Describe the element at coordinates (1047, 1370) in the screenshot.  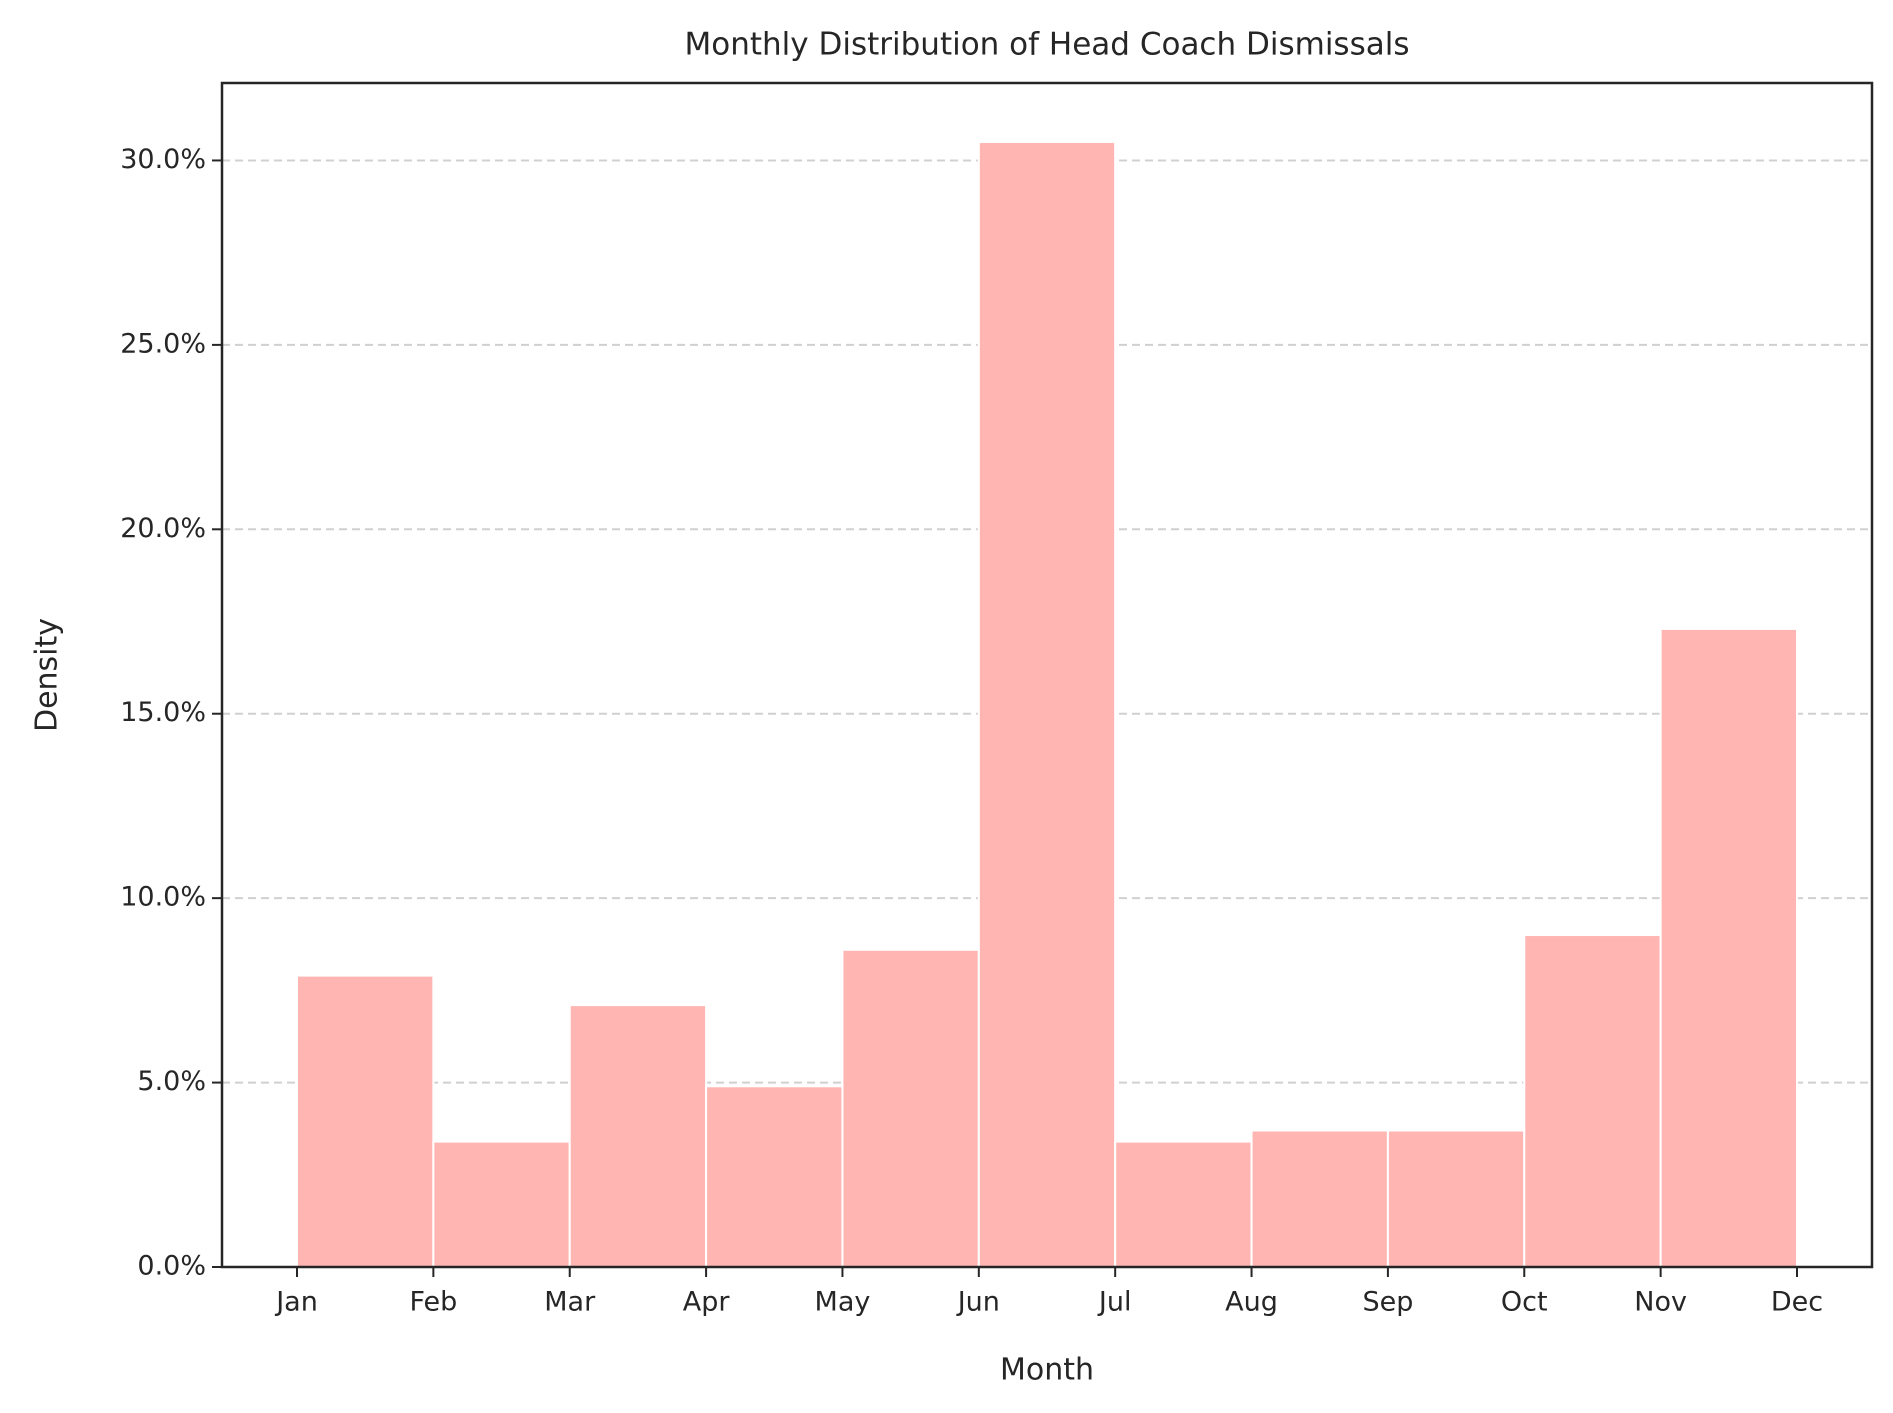
I see `x-axis-label: Month` at that location.